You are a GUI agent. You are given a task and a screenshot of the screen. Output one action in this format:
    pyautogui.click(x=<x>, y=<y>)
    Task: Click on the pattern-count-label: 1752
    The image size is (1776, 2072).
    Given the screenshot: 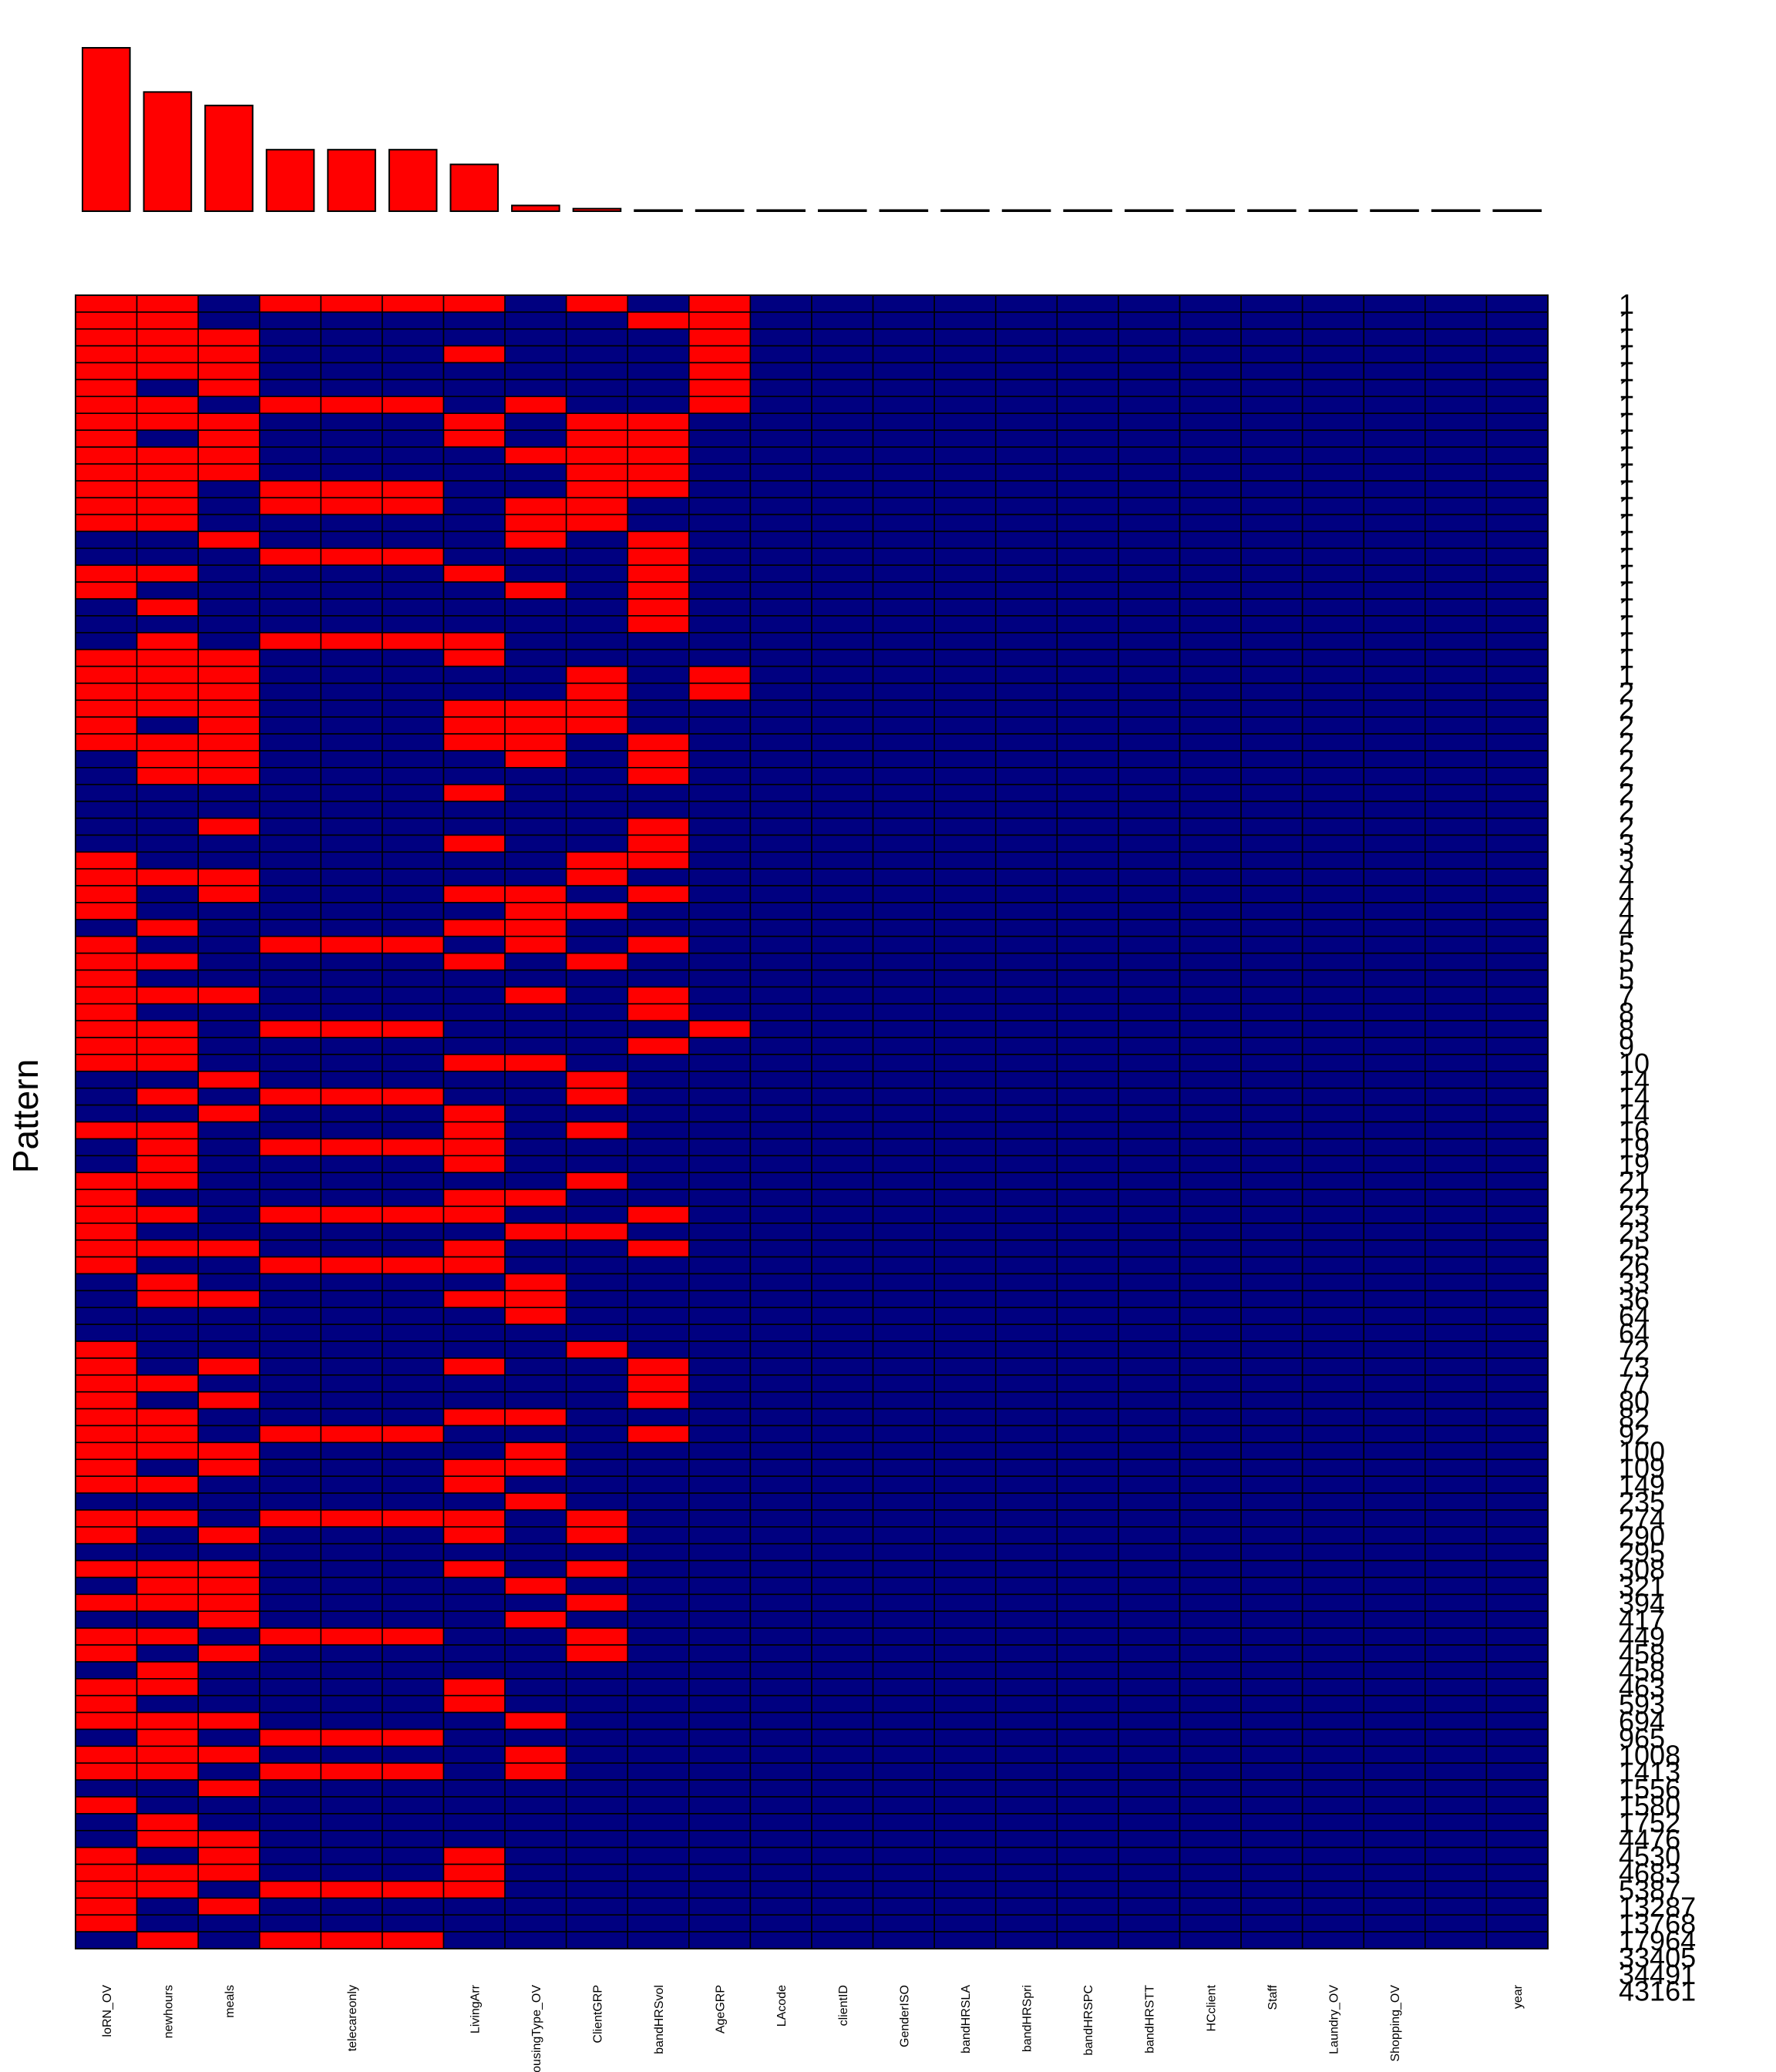 What is the action you would take?
    pyautogui.click(x=1650, y=1823)
    